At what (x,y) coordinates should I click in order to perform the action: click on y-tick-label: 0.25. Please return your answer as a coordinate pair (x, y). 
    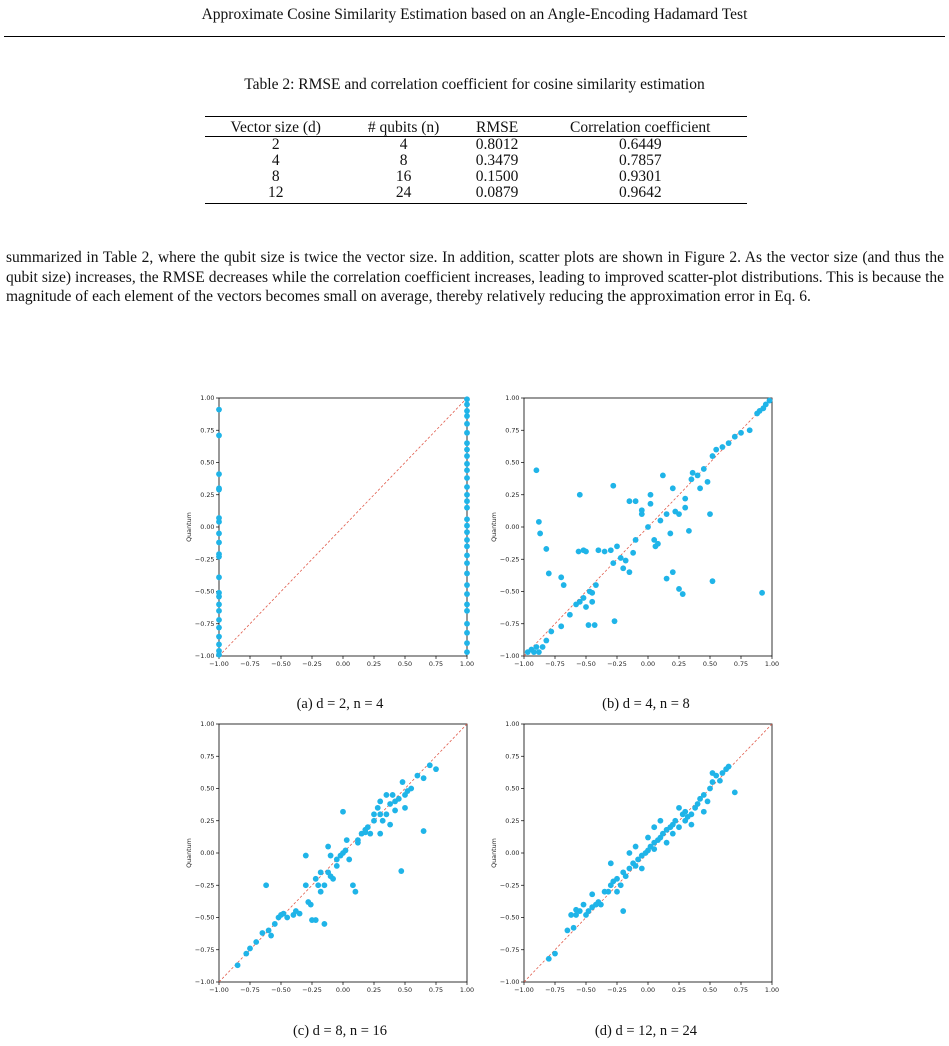
    Looking at the image, I should click on (512, 821).